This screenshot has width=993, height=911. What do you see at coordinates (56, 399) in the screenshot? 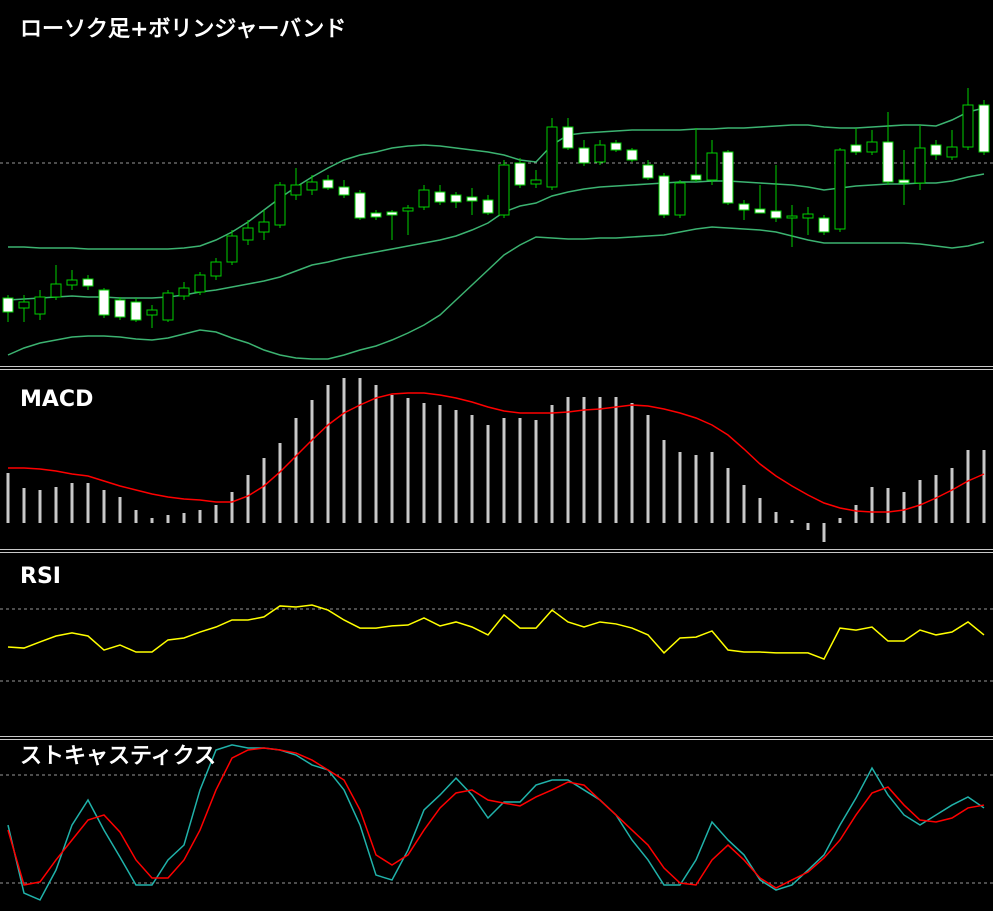
I see `panel-title: MACD` at bounding box center [56, 399].